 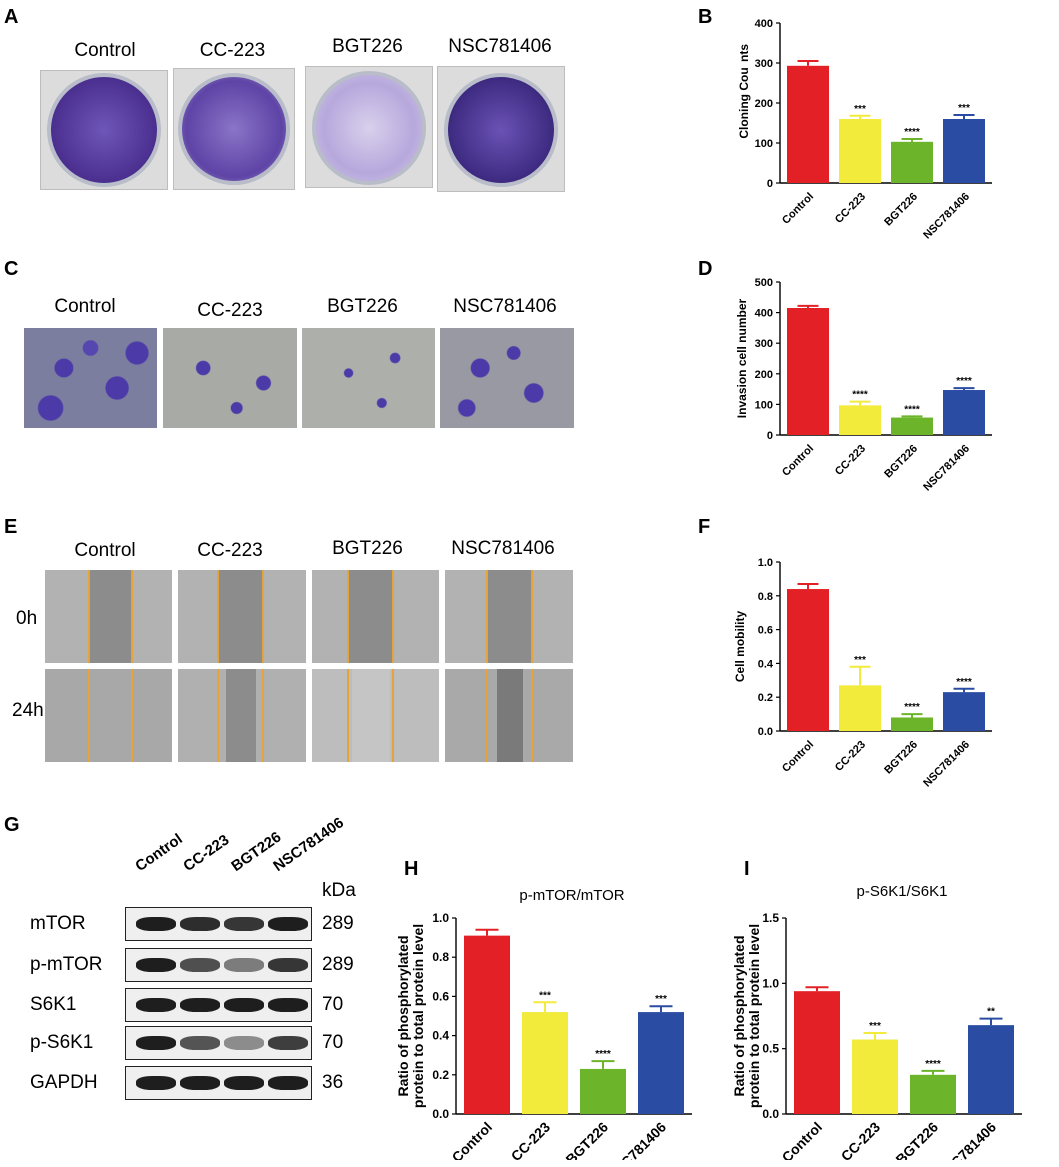 What do you see at coordinates (739, 1016) in the screenshot?
I see `y-axis-label: Ratio of phosphorylated` at bounding box center [739, 1016].